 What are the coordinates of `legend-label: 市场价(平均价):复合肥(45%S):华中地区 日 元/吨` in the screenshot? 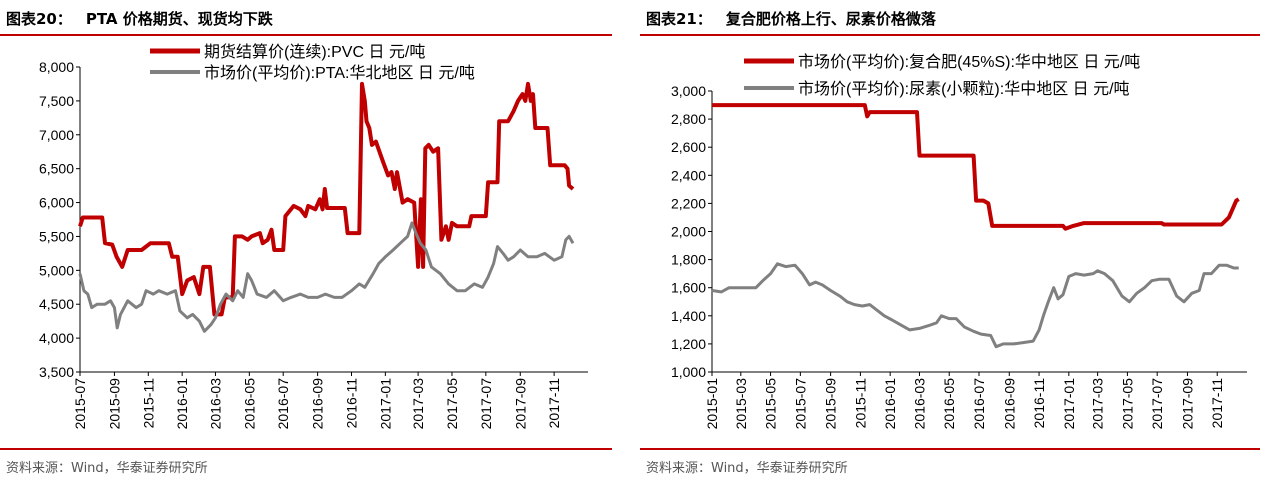 It's located at (969, 62).